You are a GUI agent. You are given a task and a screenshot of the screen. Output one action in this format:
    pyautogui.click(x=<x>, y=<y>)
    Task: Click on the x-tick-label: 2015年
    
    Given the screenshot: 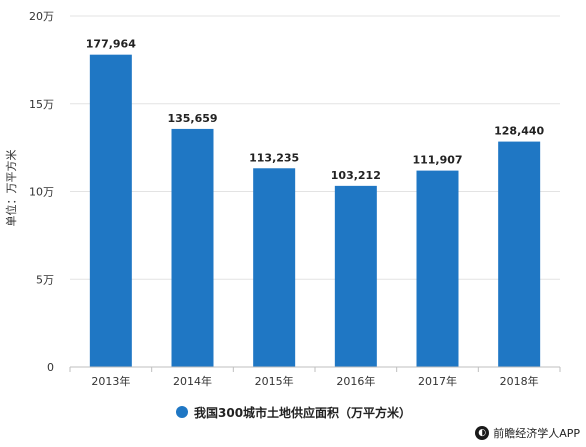 What is the action you would take?
    pyautogui.click(x=274, y=381)
    